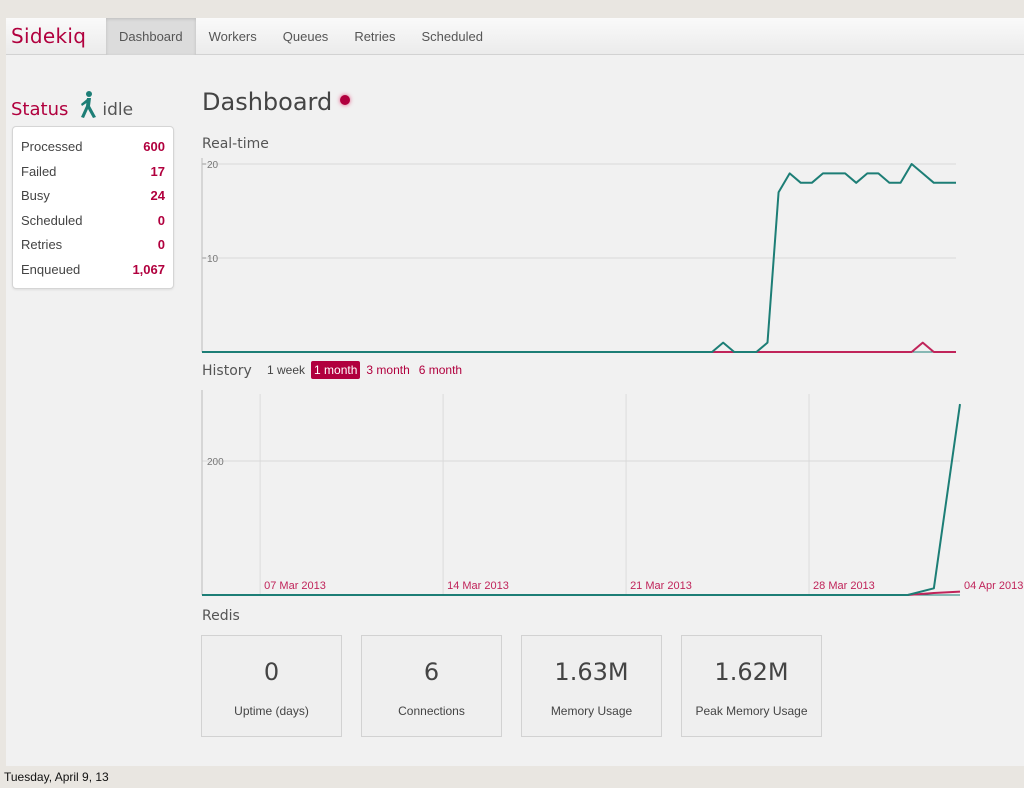 The width and height of the screenshot is (1024, 788). Describe the element at coordinates (591, 672) in the screenshot. I see `redis-stat-value: 1.63M` at that location.